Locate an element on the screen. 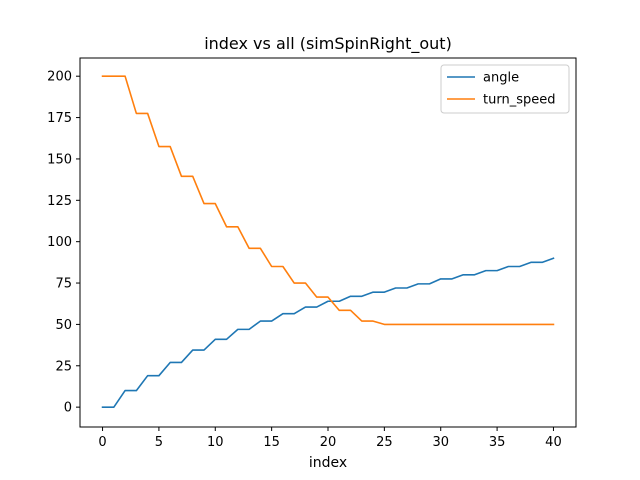 The width and height of the screenshot is (640, 480). x-tick-label: 25 is located at coordinates (384, 442).